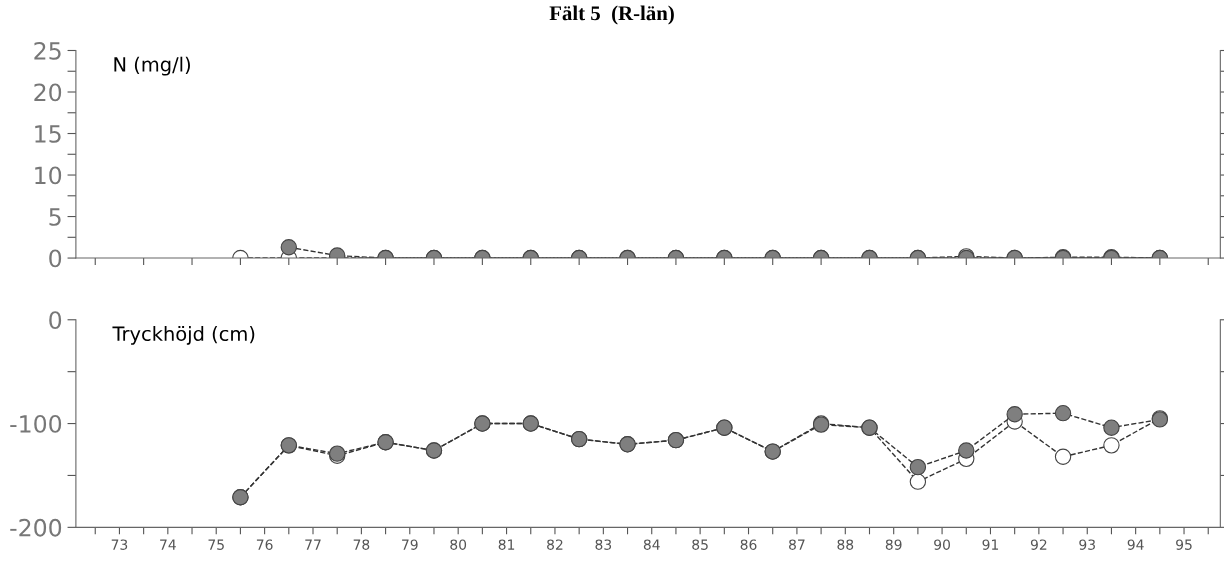  What do you see at coordinates (748, 544) in the screenshot?
I see `x-tick-label: 86` at bounding box center [748, 544].